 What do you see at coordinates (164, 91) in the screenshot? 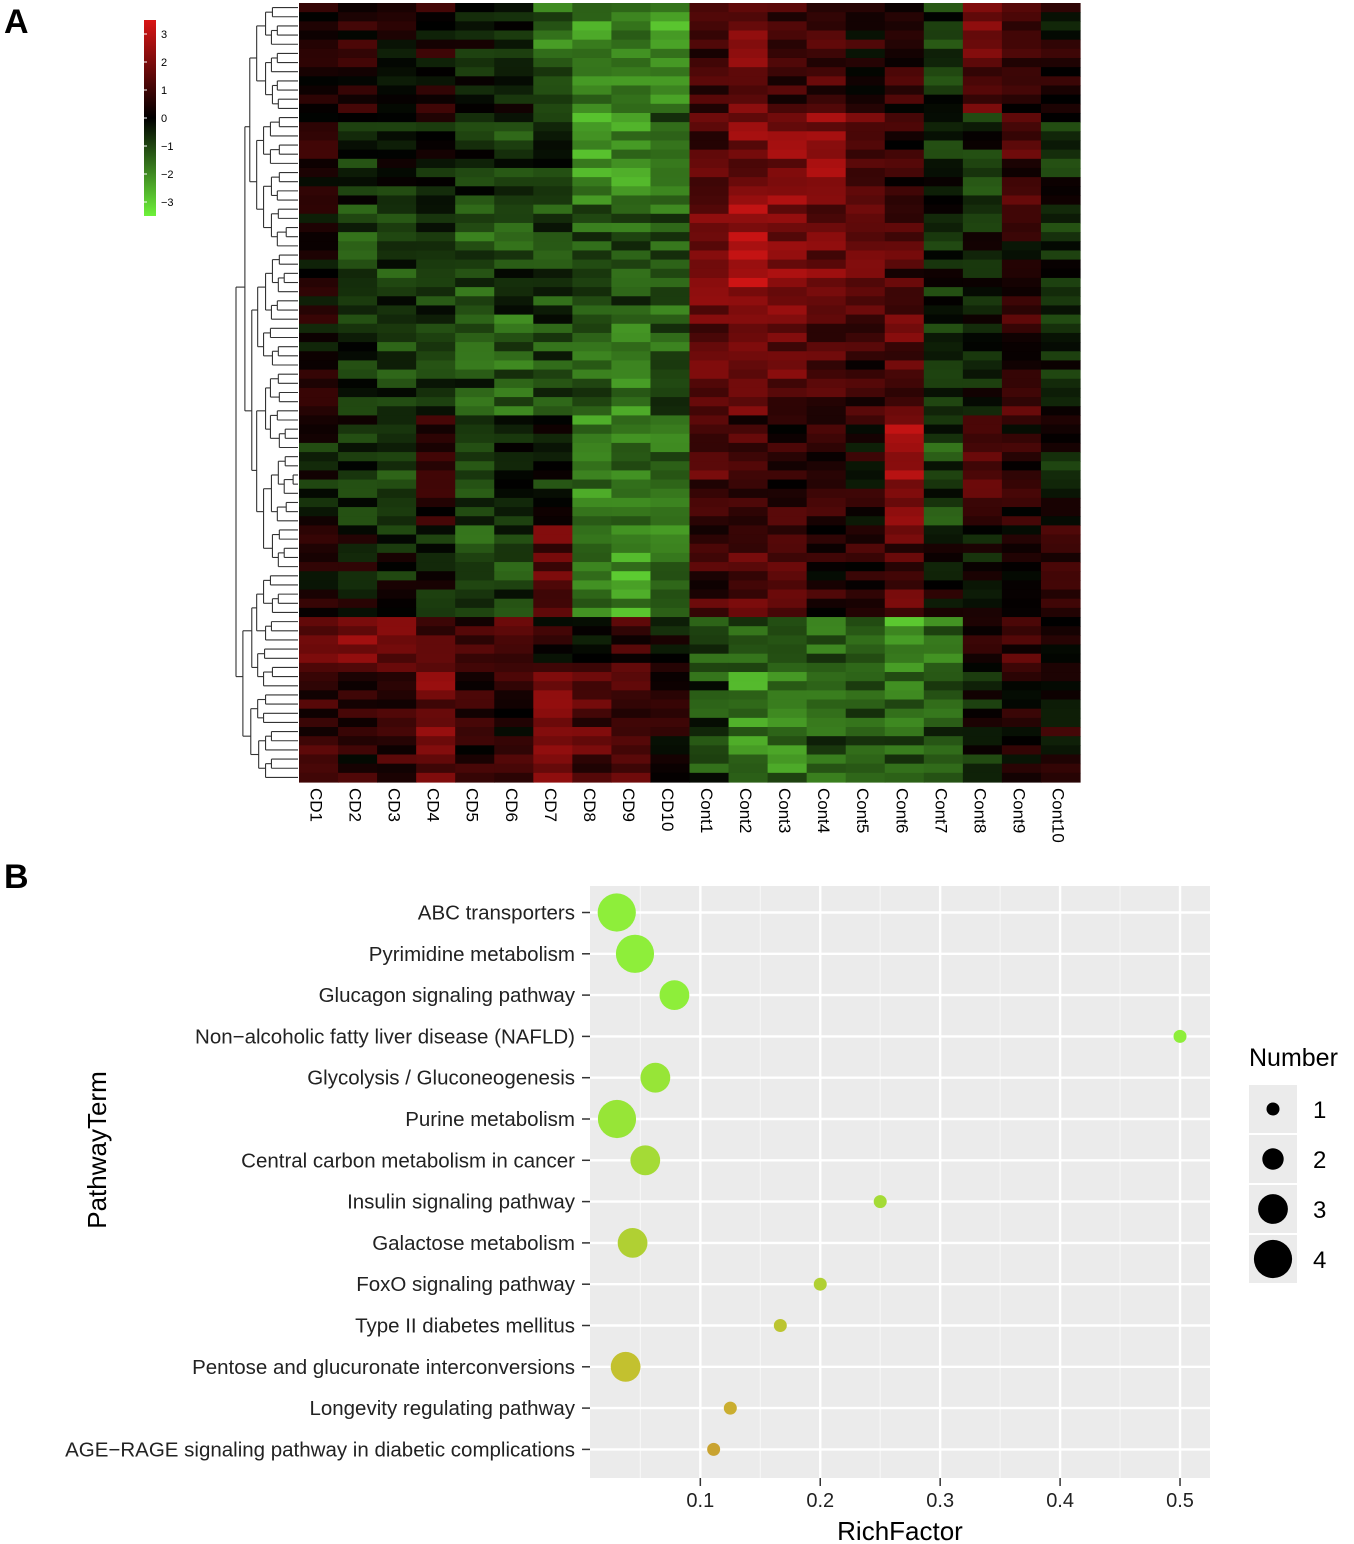
I see `color-scale-tick-label: 1` at bounding box center [164, 91].